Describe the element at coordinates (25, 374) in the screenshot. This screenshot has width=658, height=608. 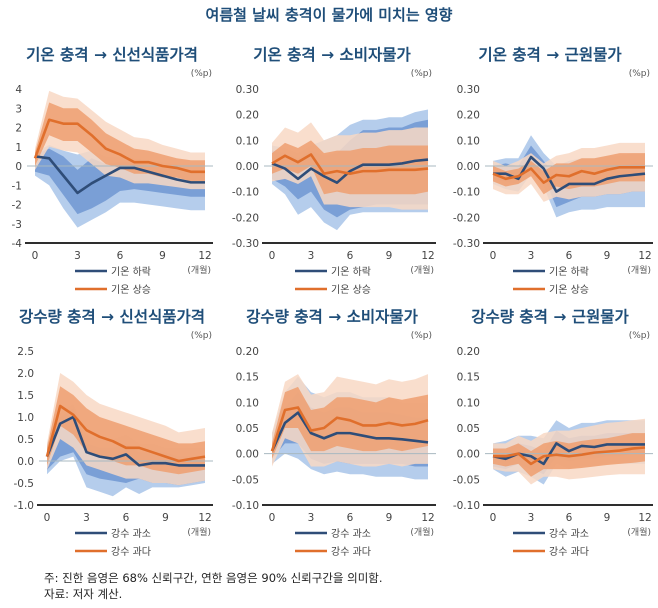
I see `y-tick-label: 2.0` at that location.